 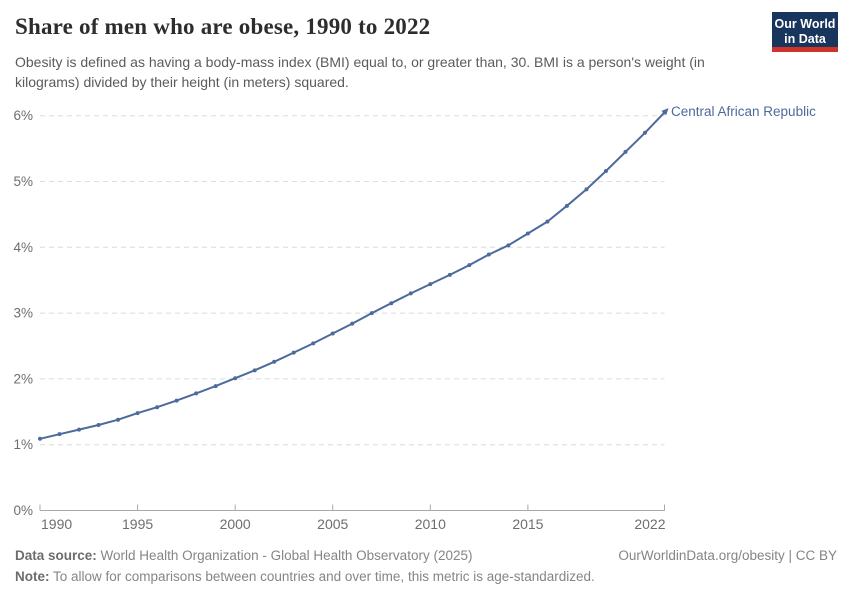 What do you see at coordinates (23, 181) in the screenshot?
I see `y-axis-label-5: 5%` at bounding box center [23, 181].